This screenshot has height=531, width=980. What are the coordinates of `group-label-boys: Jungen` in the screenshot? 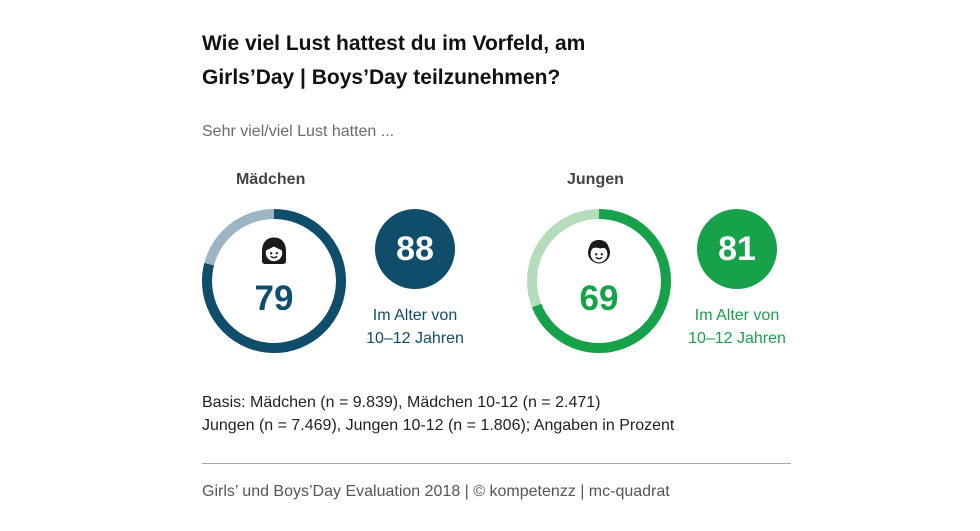 It's located at (595, 179).